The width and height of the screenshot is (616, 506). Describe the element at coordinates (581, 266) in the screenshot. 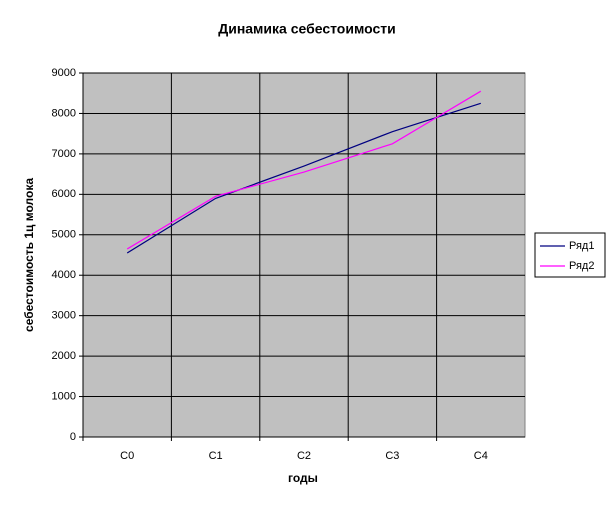

I see `legend-label: Ряд2` at that location.